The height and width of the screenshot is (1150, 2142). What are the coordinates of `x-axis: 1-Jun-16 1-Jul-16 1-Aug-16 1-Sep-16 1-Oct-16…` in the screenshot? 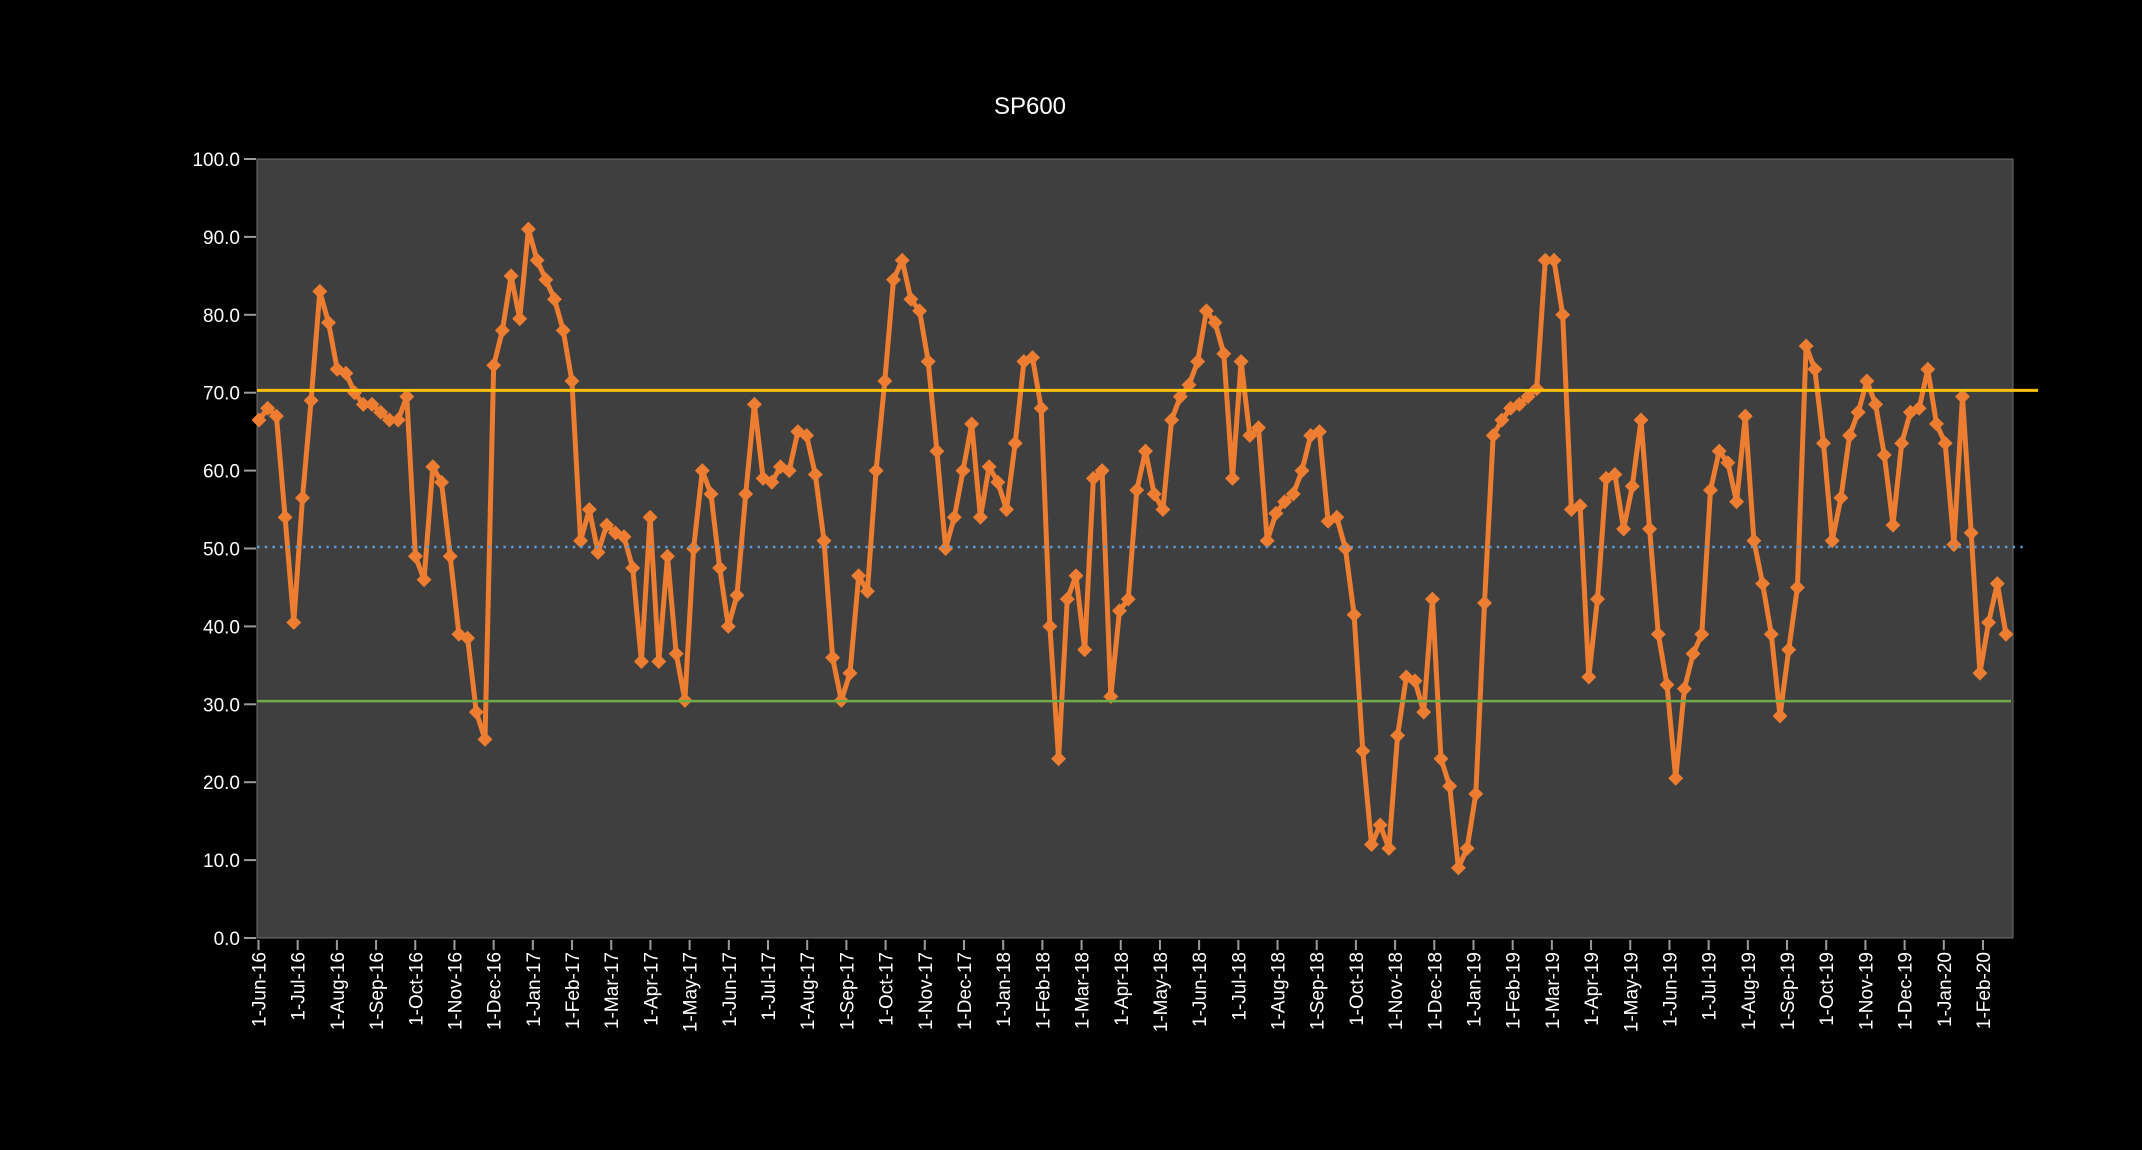 It's located at (1122, 986).